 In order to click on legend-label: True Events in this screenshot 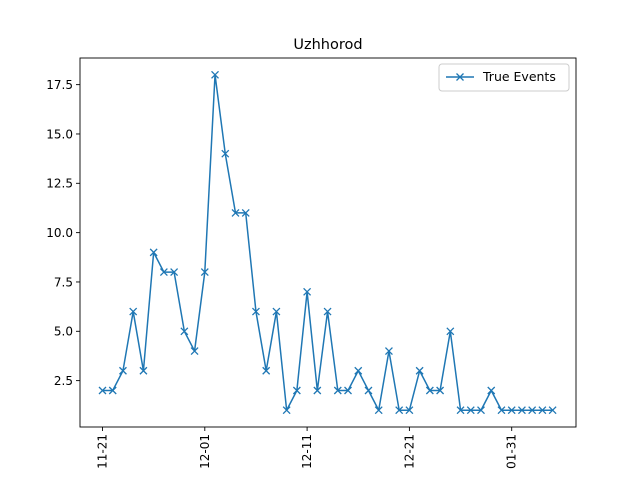, I will do `click(519, 76)`.